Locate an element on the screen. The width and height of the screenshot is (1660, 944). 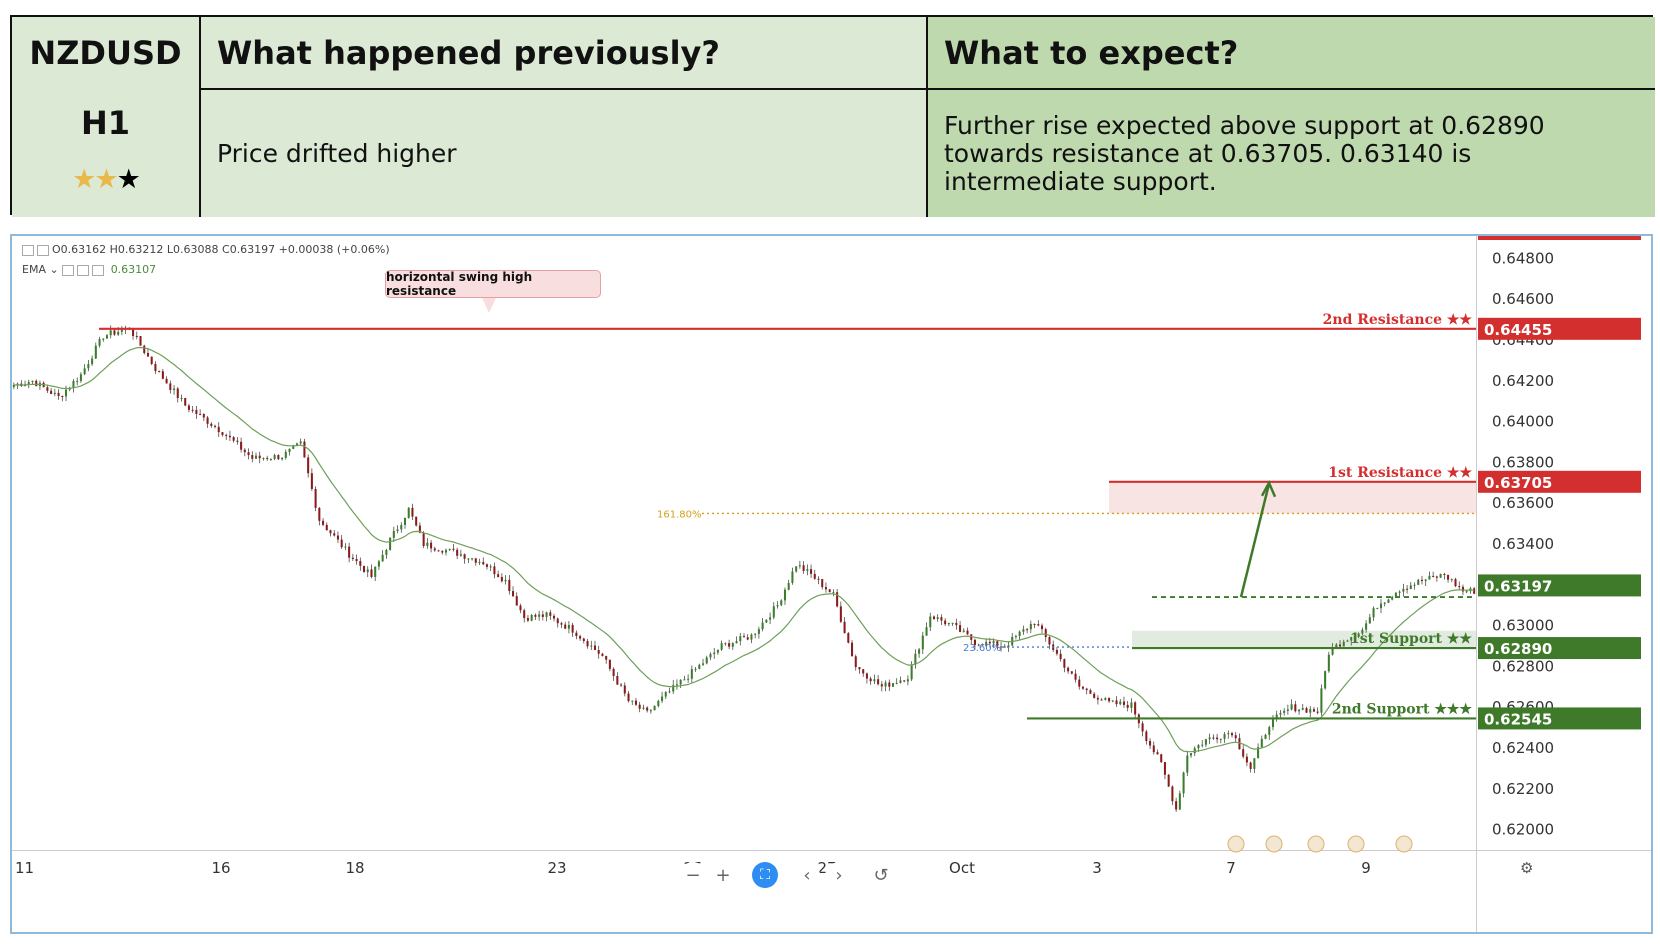
ema-value: 0.63107 is located at coordinates (133, 269).